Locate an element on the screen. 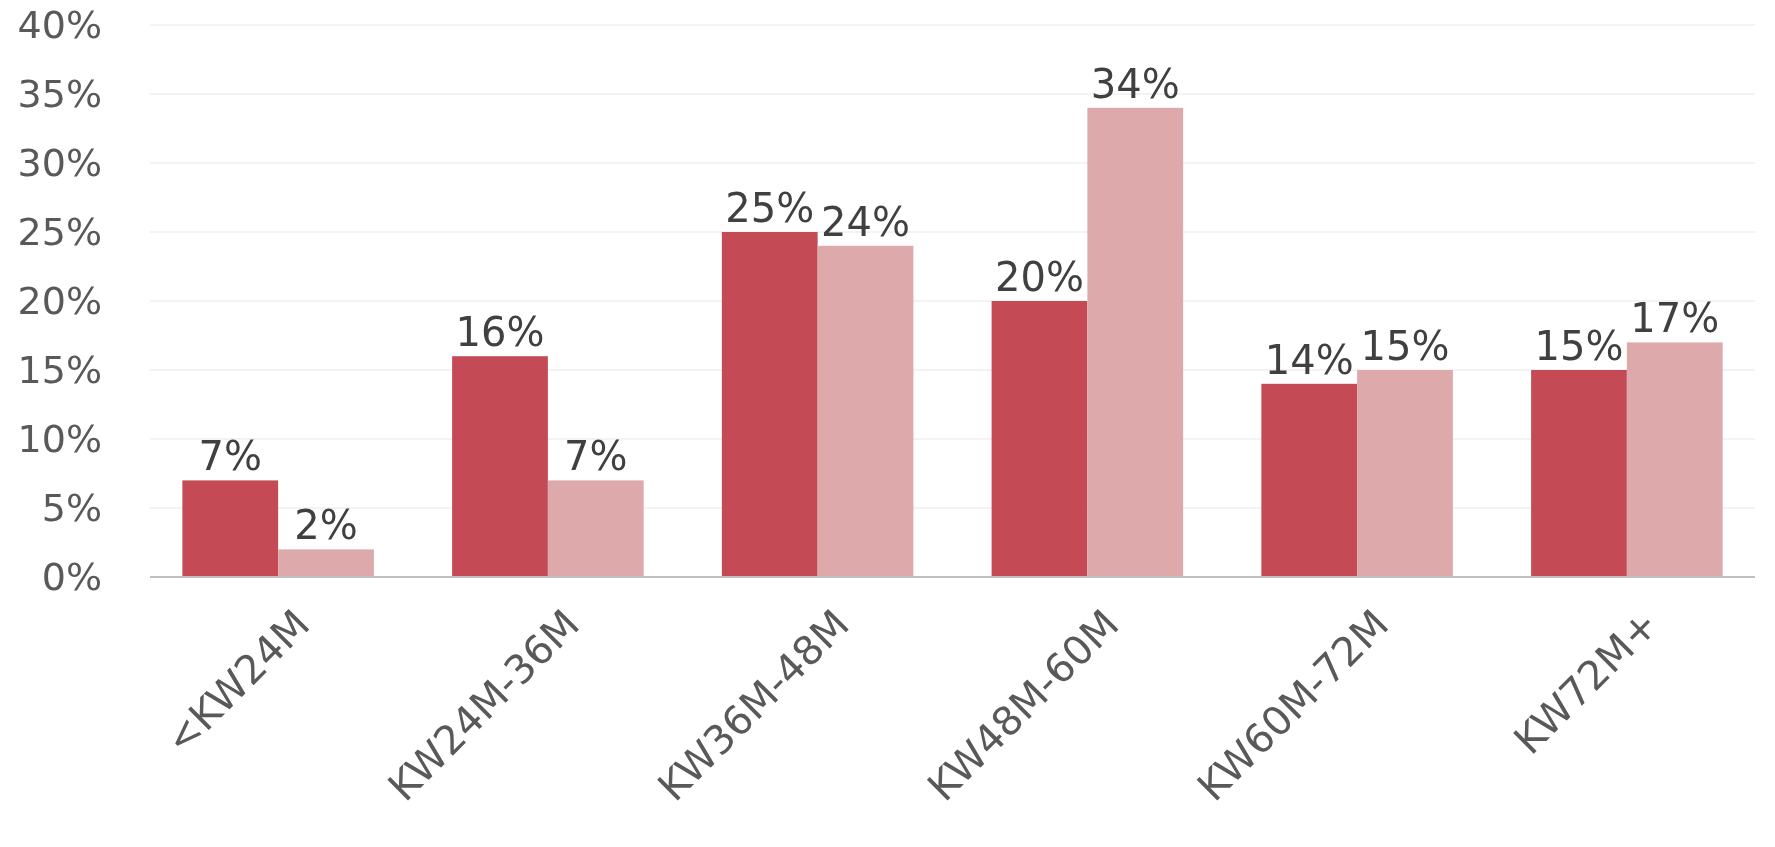 Image resolution: width=1775 pixels, height=847 pixels. y-tick-label: 40% is located at coordinates (59, 25).